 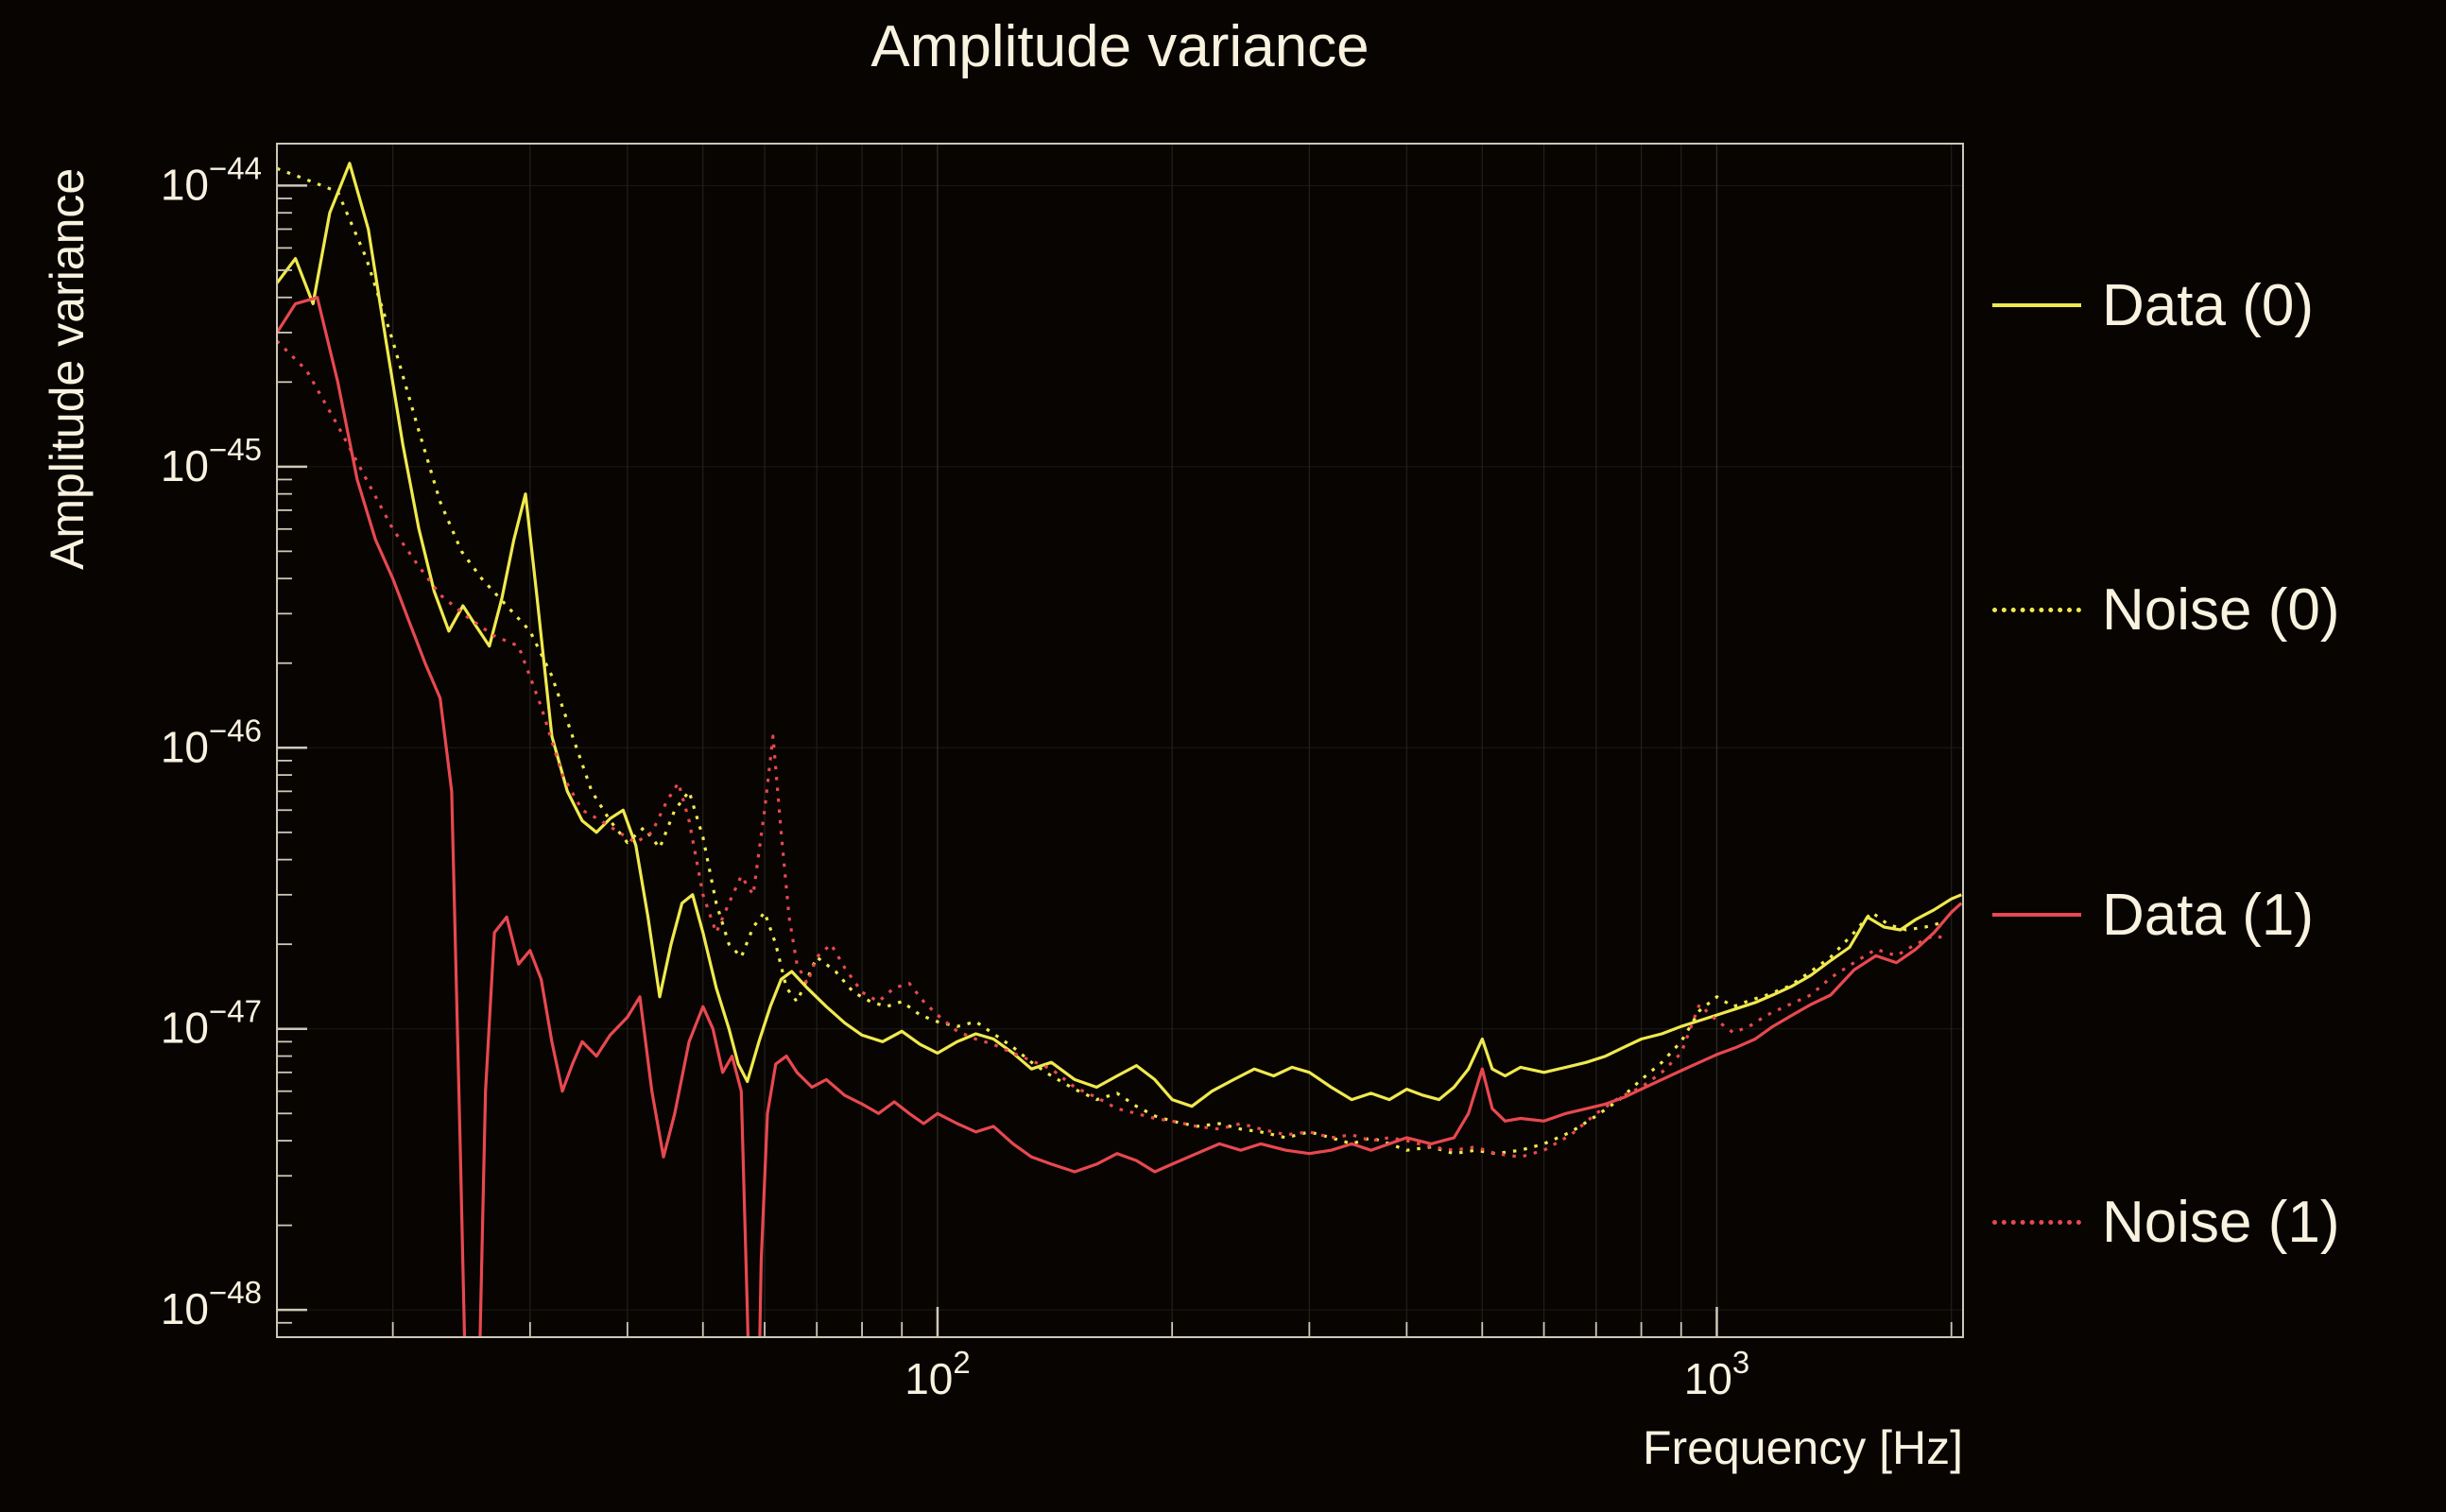 What do you see at coordinates (211, 461) in the screenshot?
I see `y-tick-label-1: 10−45` at bounding box center [211, 461].